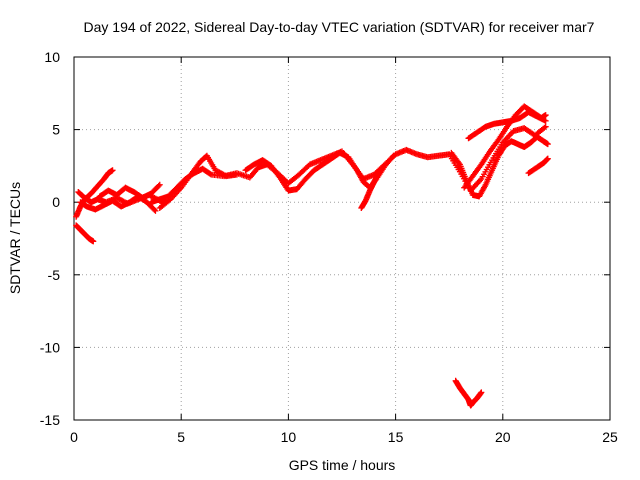 This screenshot has height=480, width=640. What do you see at coordinates (503, 437) in the screenshot?
I see `x-tick-label: 20` at bounding box center [503, 437].